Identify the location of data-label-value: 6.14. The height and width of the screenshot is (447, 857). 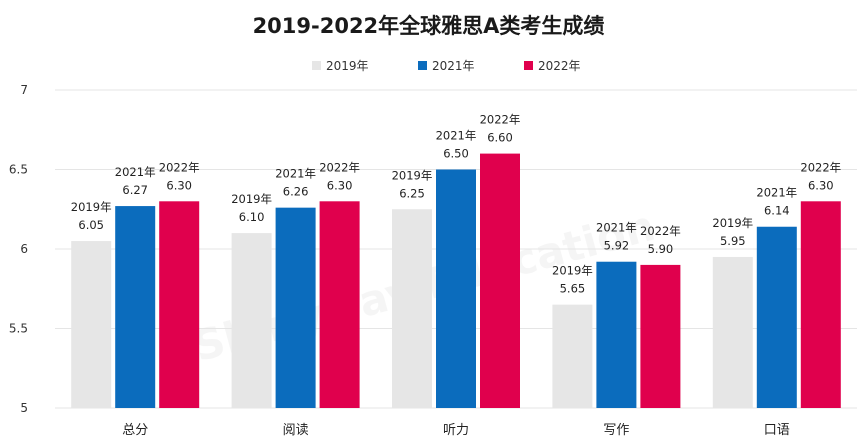
(777, 211).